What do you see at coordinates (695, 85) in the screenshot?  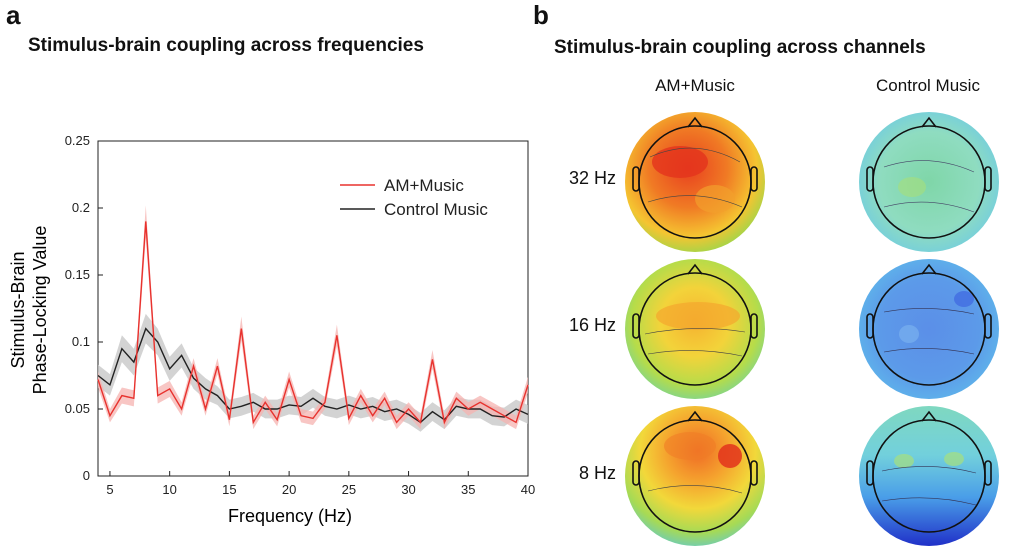 I see `column-label-am-music: AM+Music` at bounding box center [695, 85].